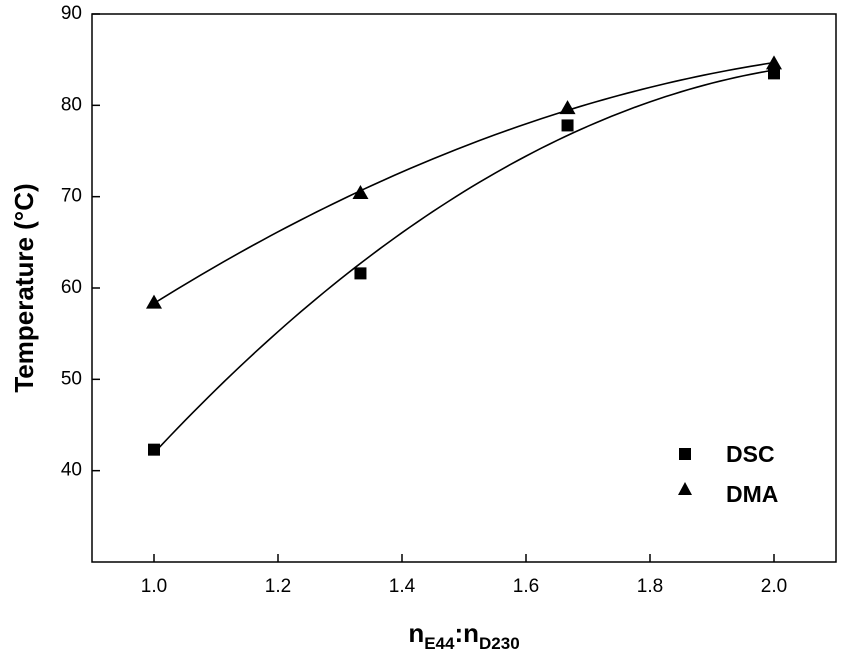  I want to click on x-axis-title-sub2: D230, so click(499, 643).